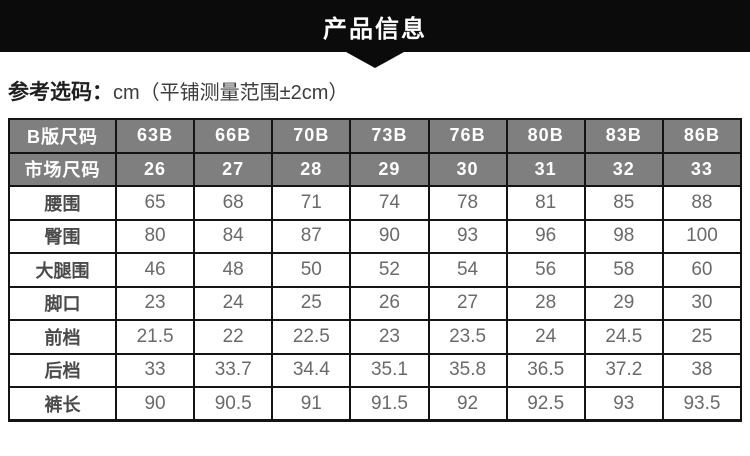 Image resolution: width=750 pixels, height=456 pixels. I want to click on measurement-cell: 91.5, so click(389, 404).